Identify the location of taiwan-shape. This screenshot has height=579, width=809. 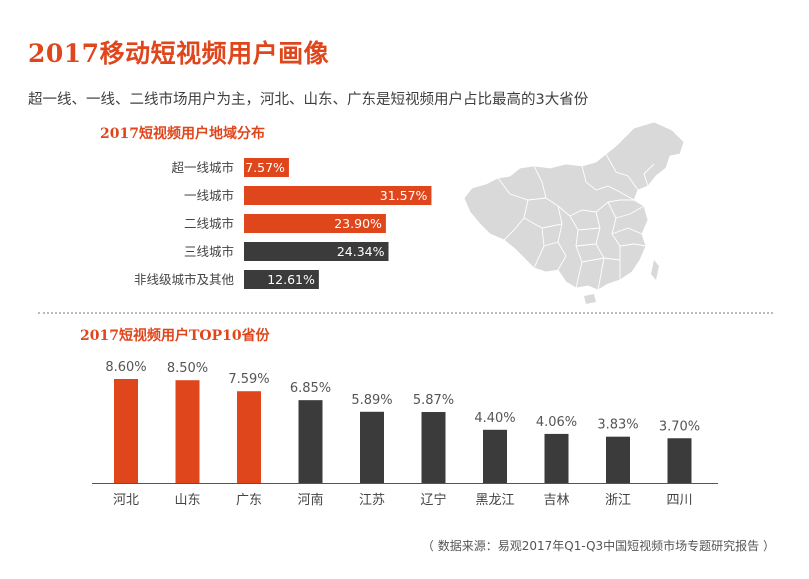
(655, 270).